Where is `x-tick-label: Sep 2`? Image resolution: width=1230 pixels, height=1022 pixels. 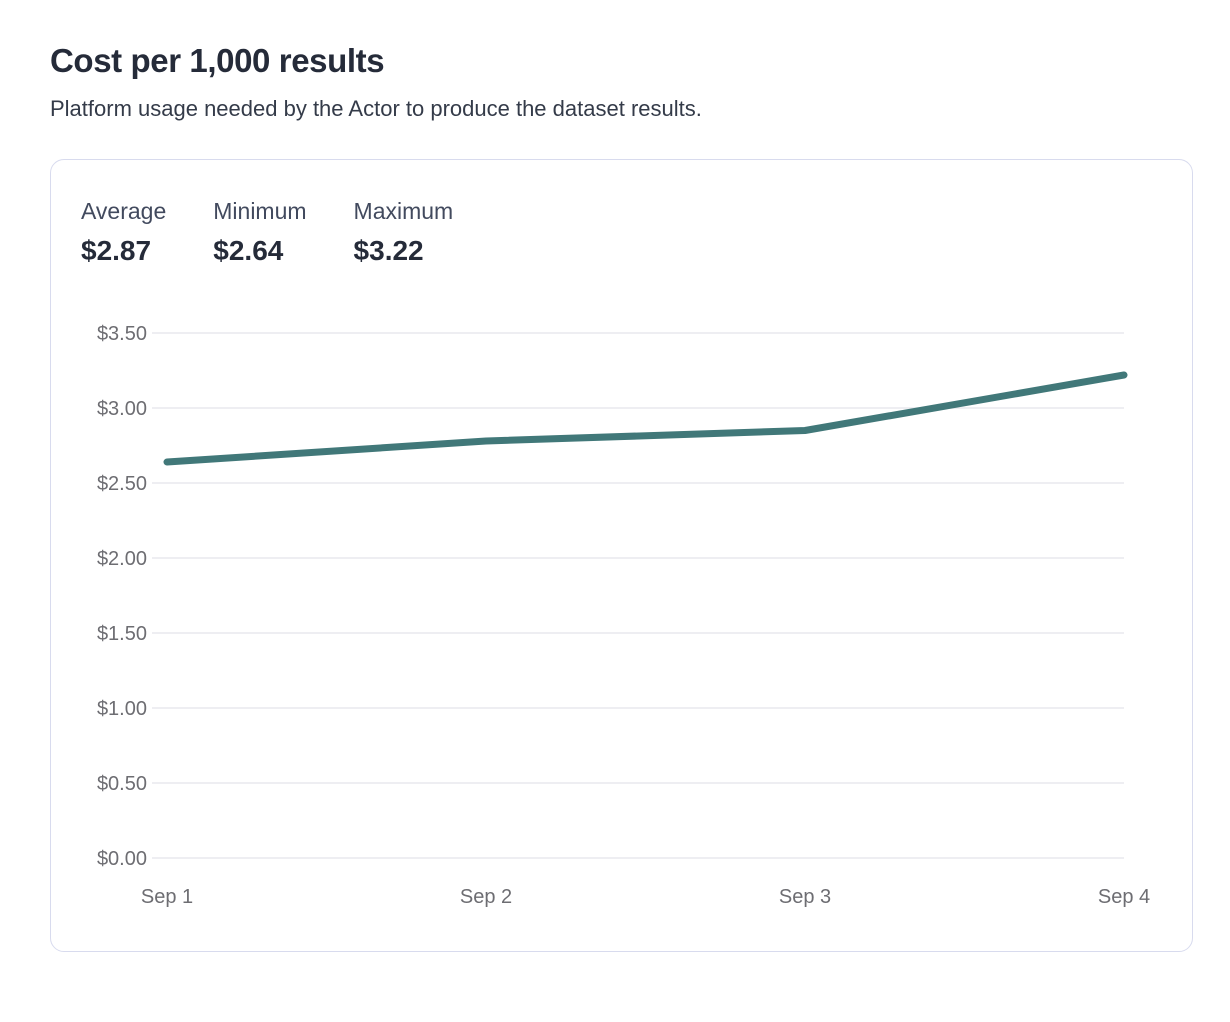 x-tick-label: Sep 2 is located at coordinates (486, 897).